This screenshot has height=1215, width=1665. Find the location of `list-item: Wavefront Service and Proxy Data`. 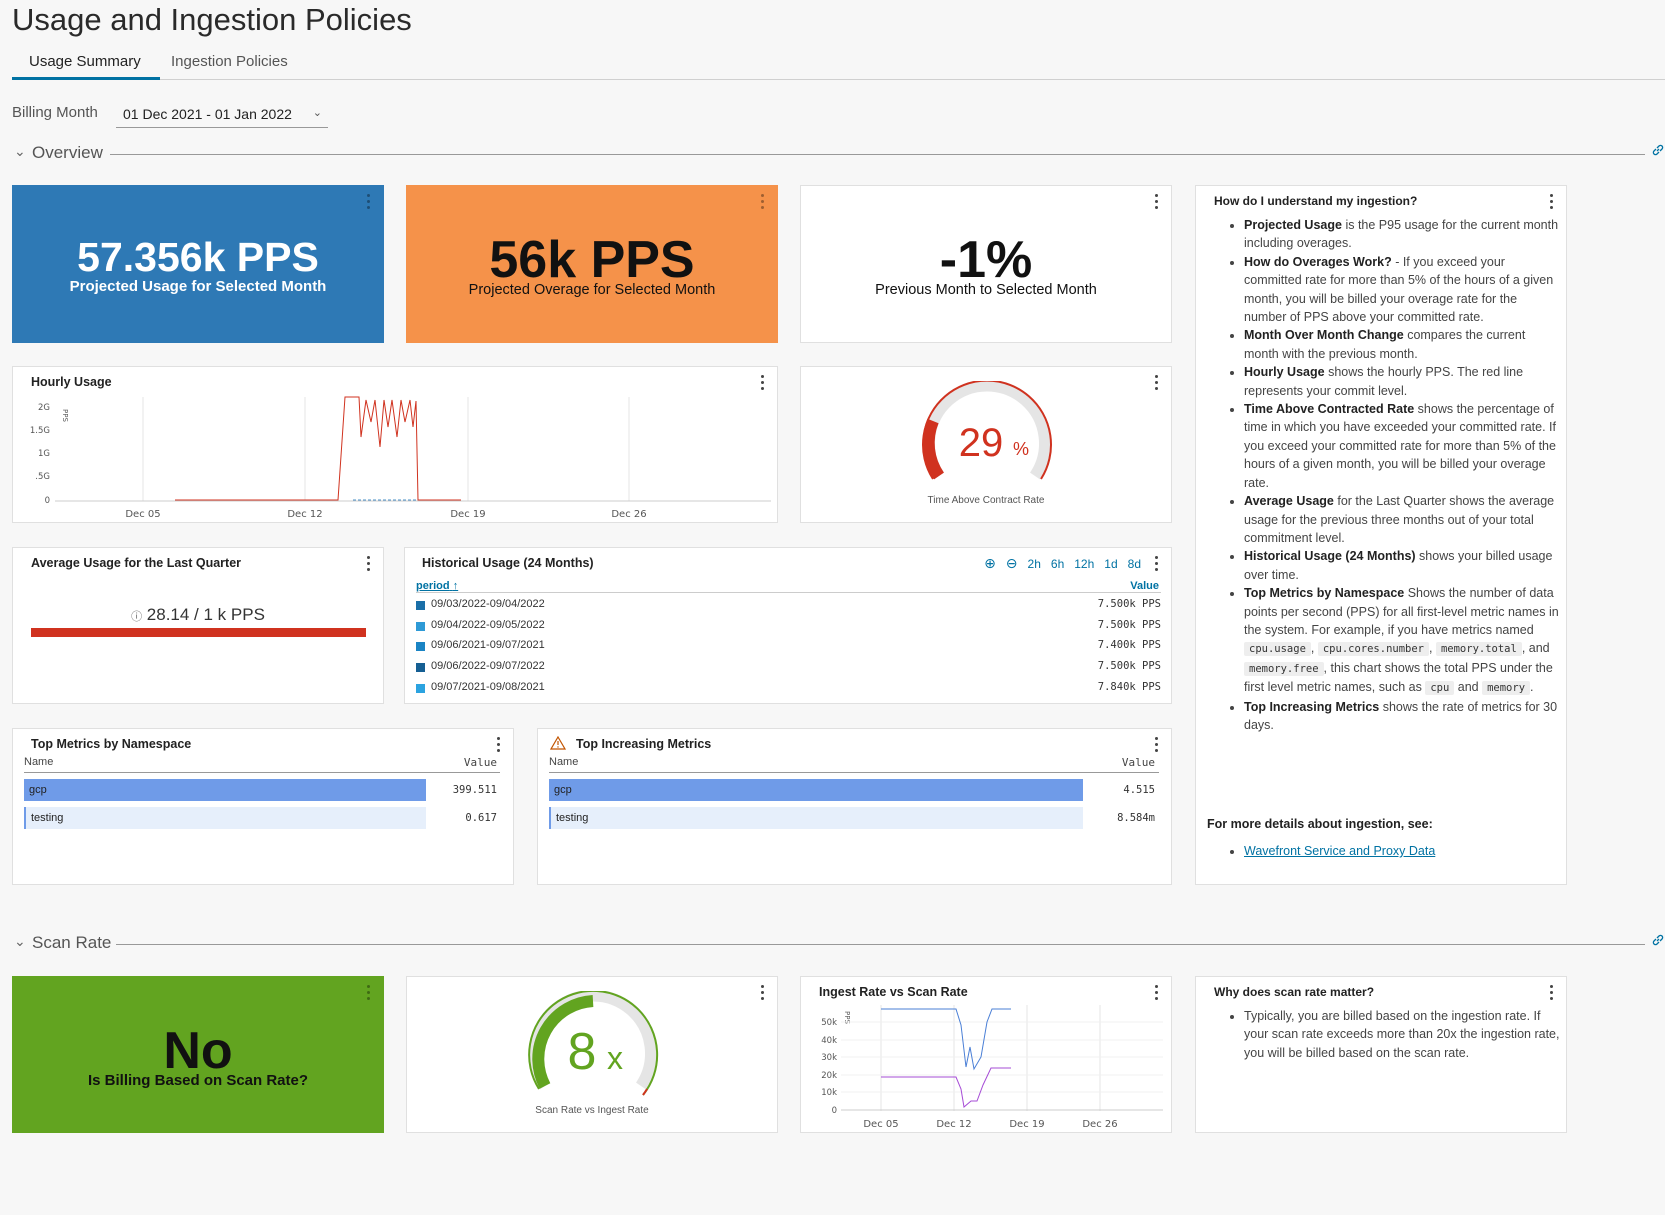

list-item: Wavefront Service and Proxy Data is located at coordinates (1339, 851).